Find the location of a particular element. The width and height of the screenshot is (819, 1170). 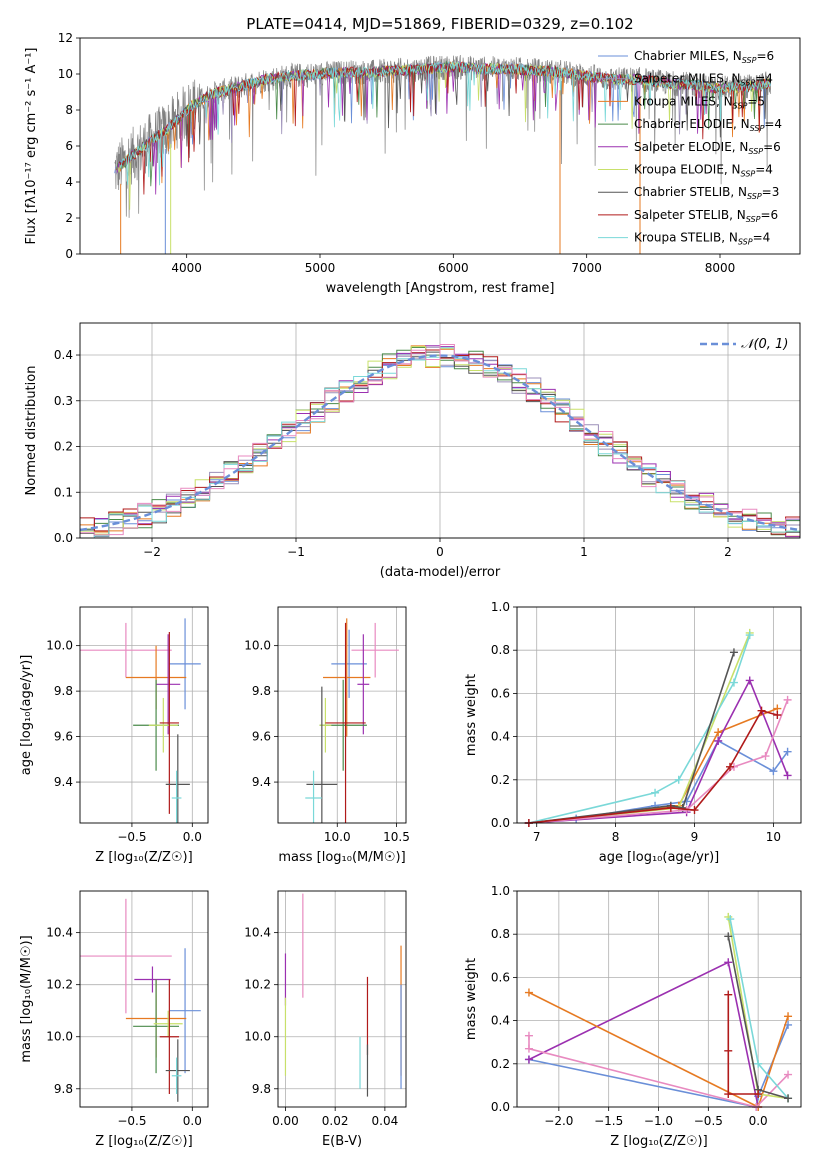

age_vs_z-frame is located at coordinates (144, 715).